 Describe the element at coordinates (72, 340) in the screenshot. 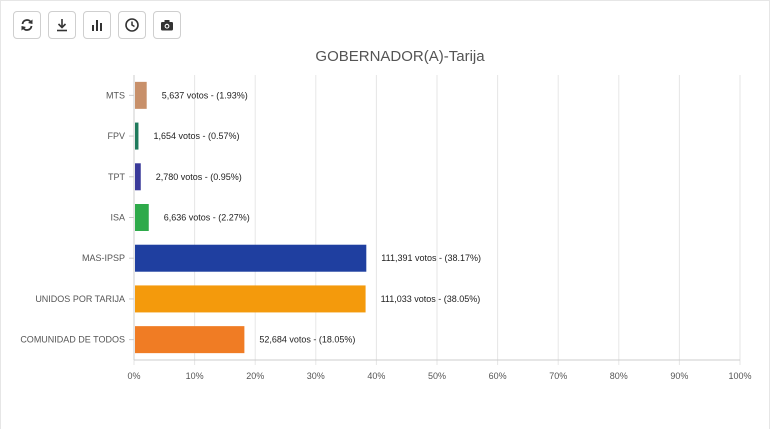

I see `category-label: COMUNIDAD DE TODOS` at that location.